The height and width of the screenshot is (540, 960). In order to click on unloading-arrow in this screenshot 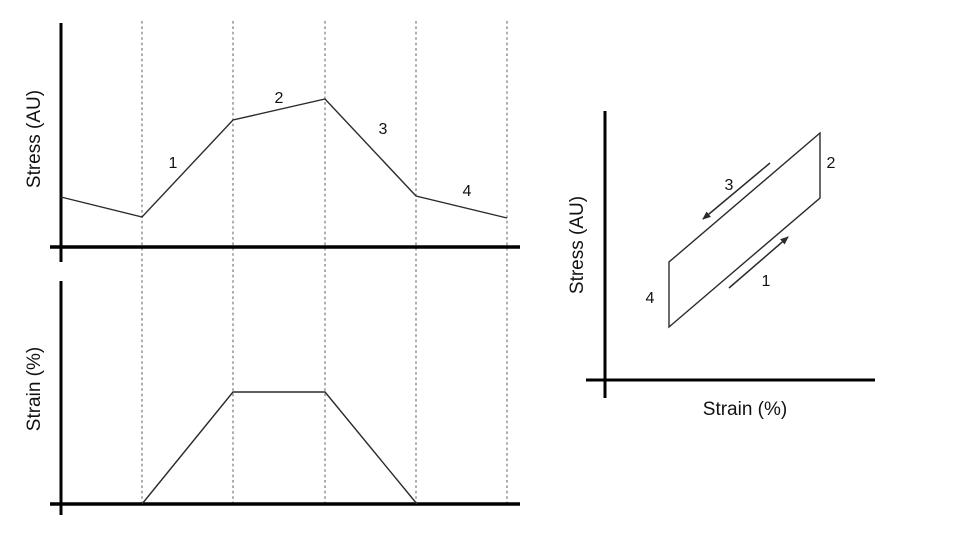, I will do `click(736, 191)`.